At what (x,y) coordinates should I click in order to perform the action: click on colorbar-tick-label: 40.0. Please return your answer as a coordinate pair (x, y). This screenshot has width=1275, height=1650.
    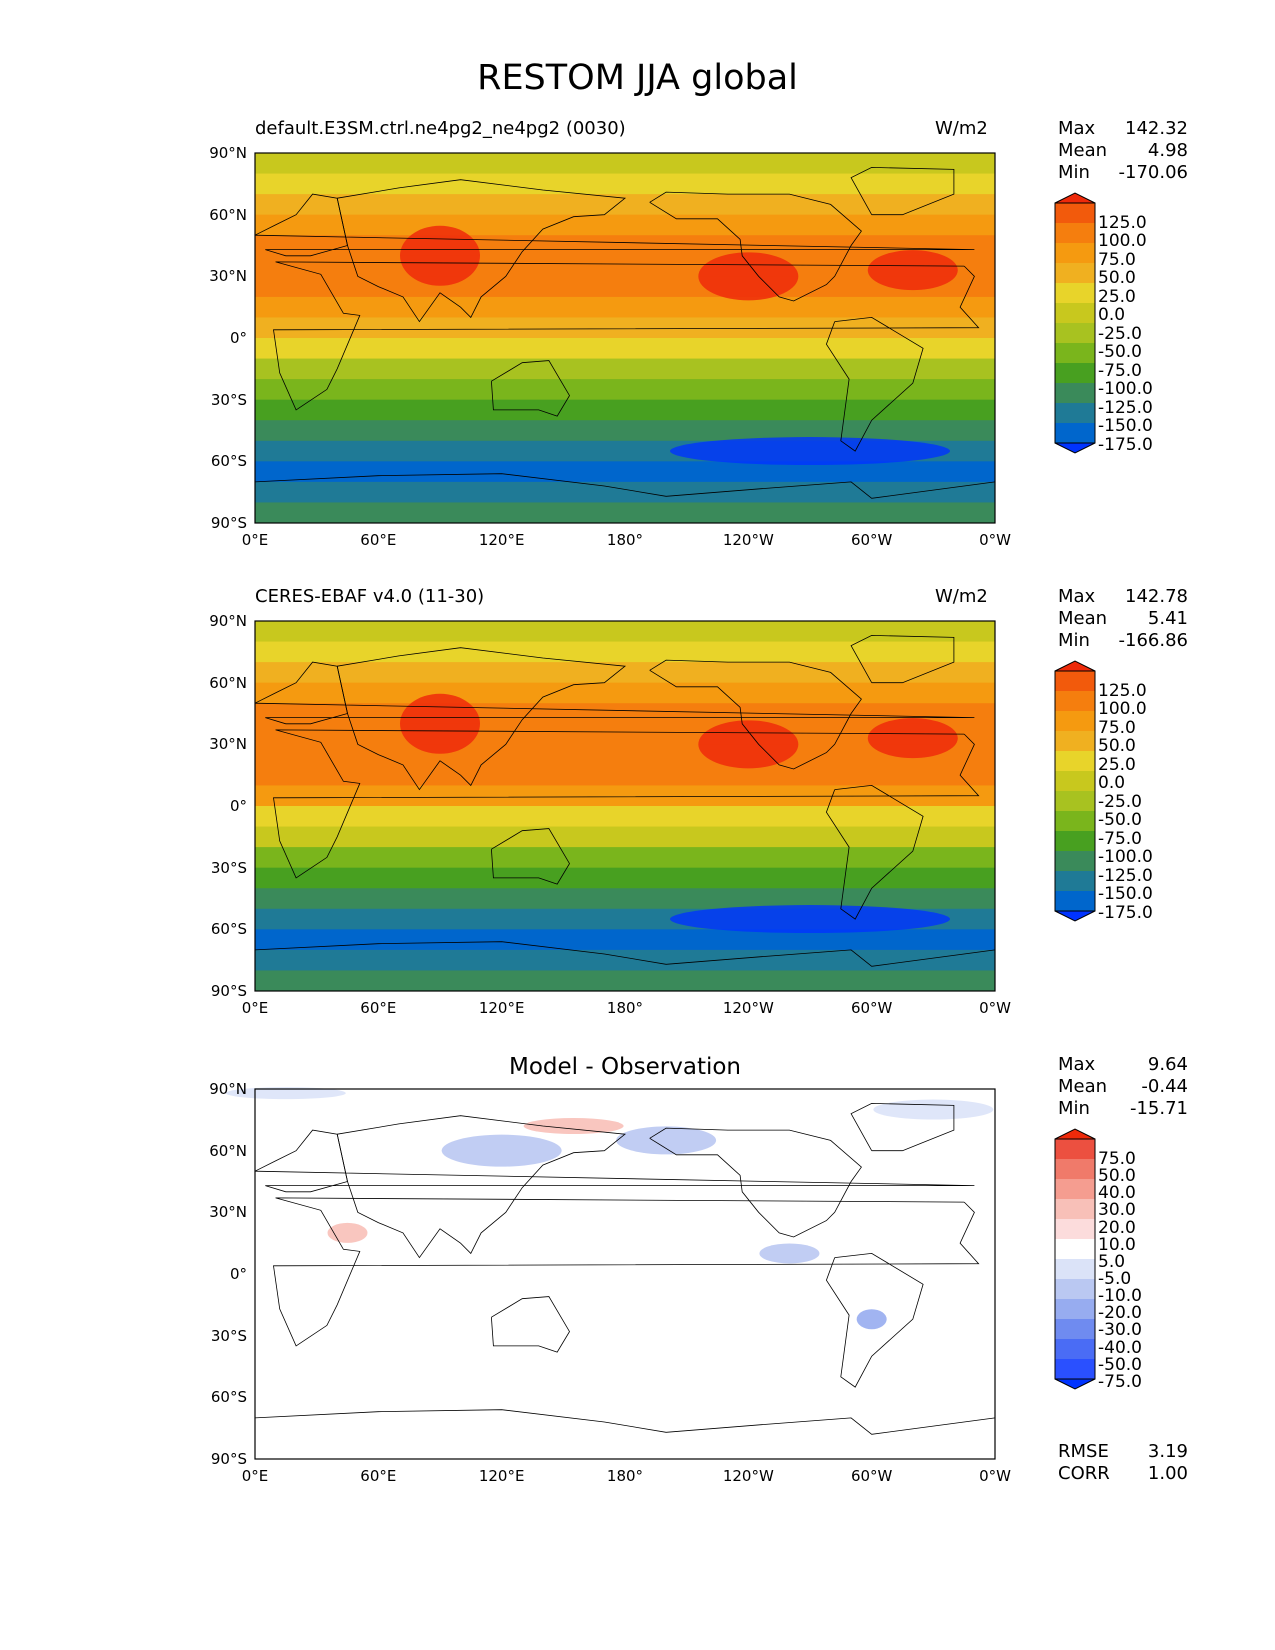
    Looking at the image, I should click on (1117, 1193).